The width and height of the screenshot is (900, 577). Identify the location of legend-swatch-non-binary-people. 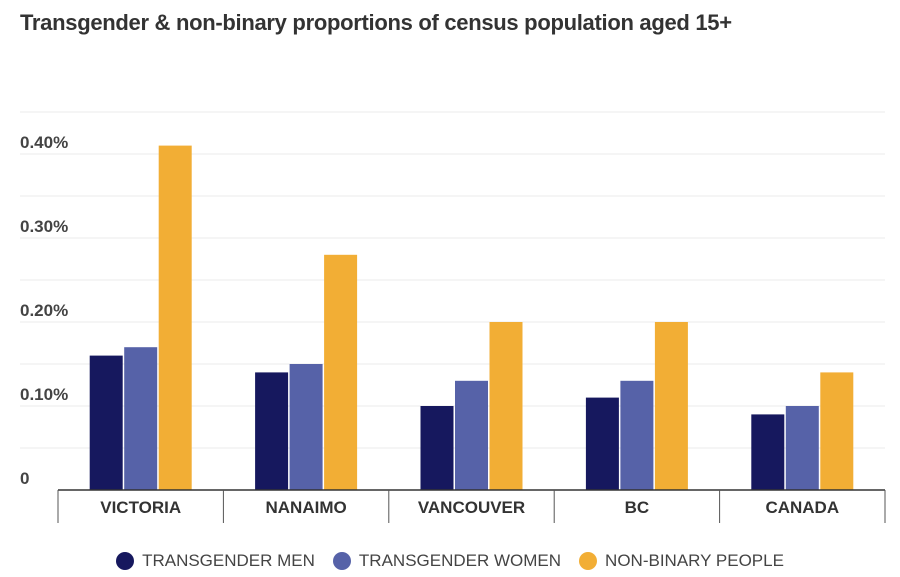
(588, 561).